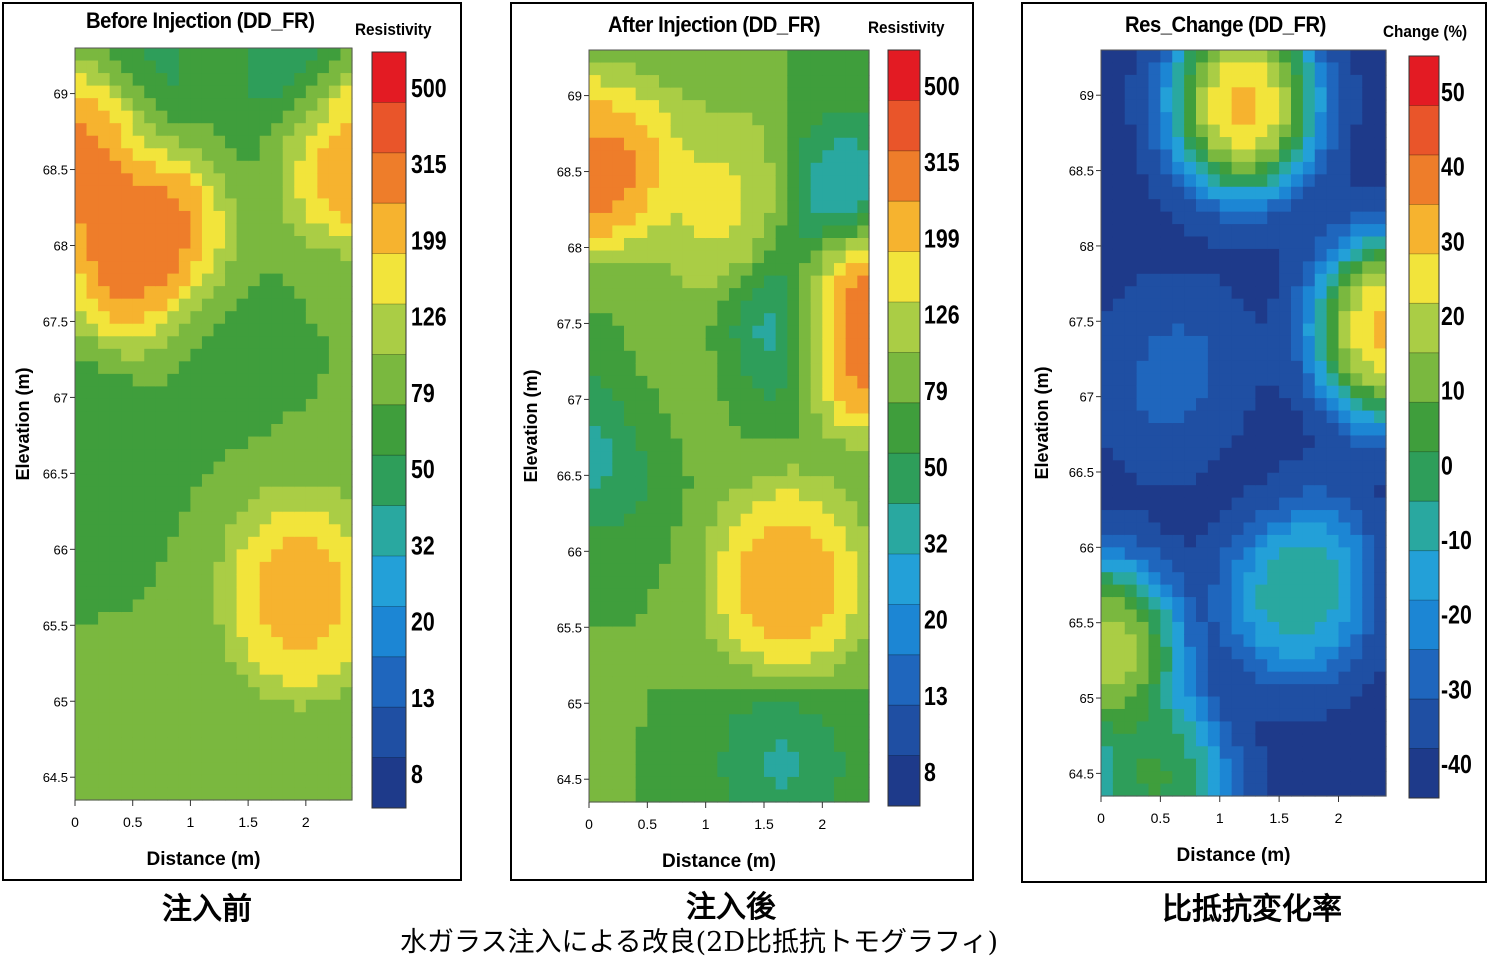 The height and width of the screenshot is (959, 1489). What do you see at coordinates (569, 323) in the screenshot?
I see `y-tick-label: 67.5` at bounding box center [569, 323].